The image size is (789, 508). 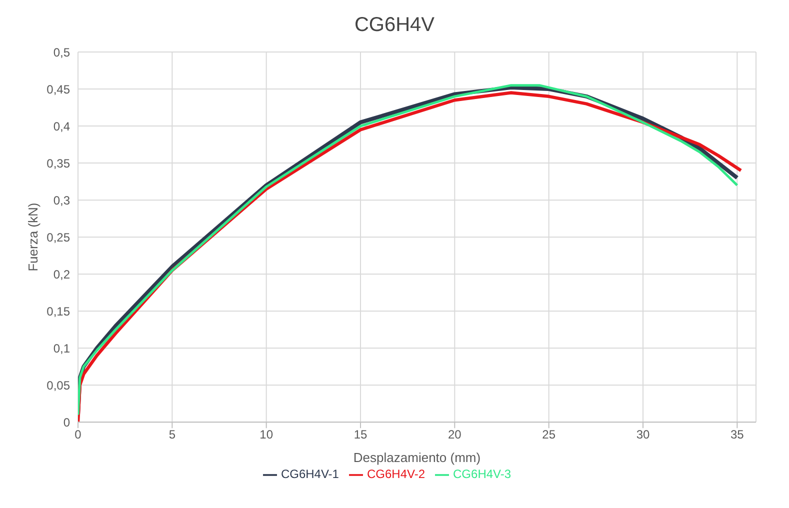 What do you see at coordinates (61, 200) in the screenshot?
I see `y-tick-label: 0,3` at bounding box center [61, 200].